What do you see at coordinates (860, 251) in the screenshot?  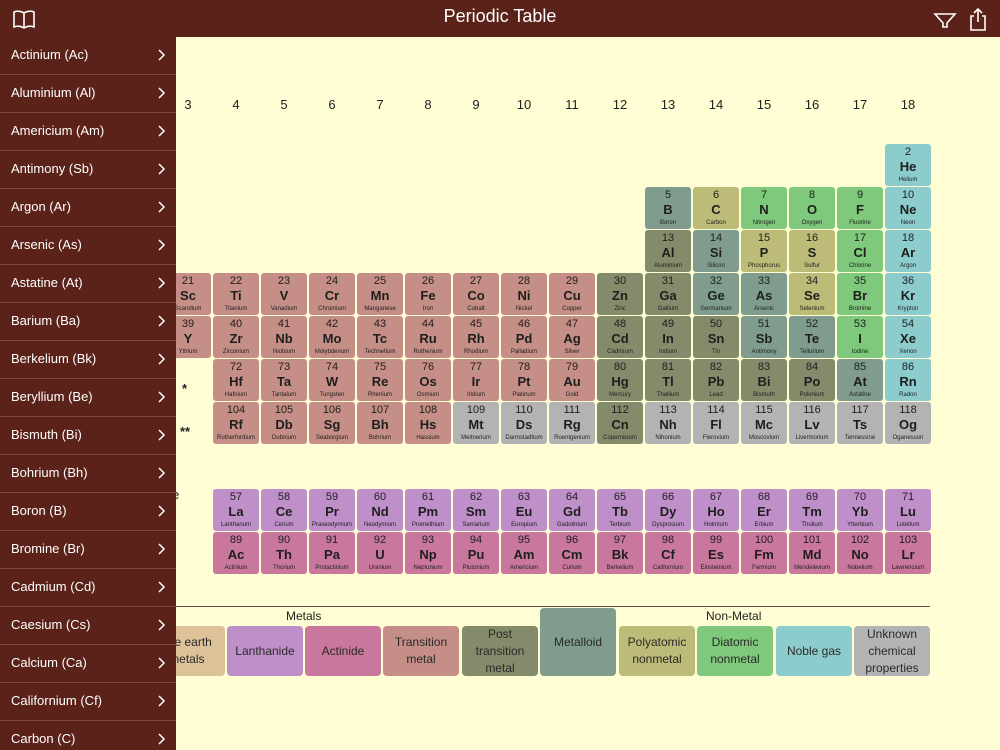 I see `element-cell-cl: 17 Cl Chlorine` at bounding box center [860, 251].